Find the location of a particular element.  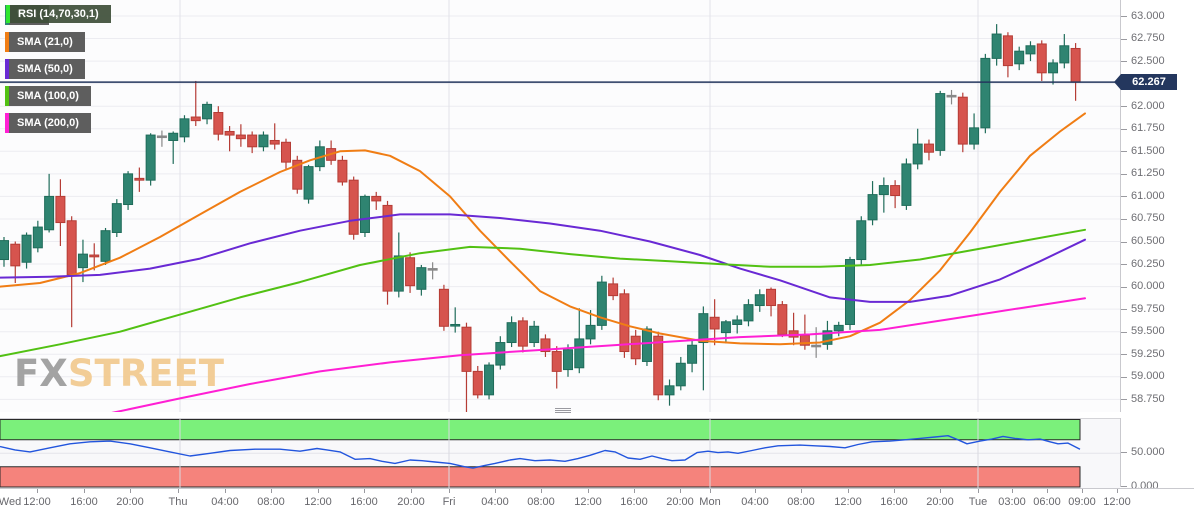

price-label: 61.500 is located at coordinates (1148, 151).